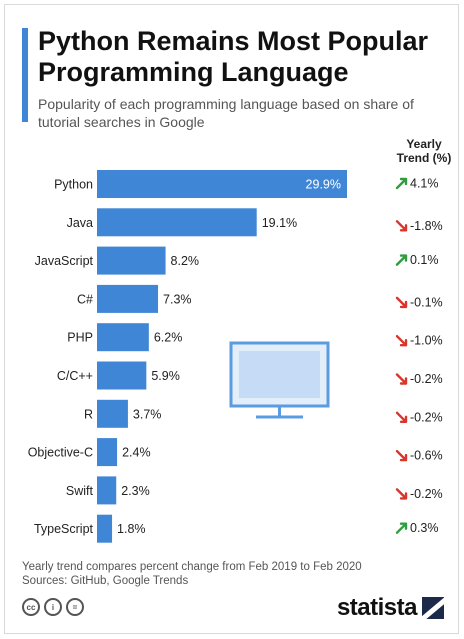 This screenshot has width=464, height=639. What do you see at coordinates (105, 581) in the screenshot?
I see `sources-note: Sources: GitHub, Google Trends` at bounding box center [105, 581].